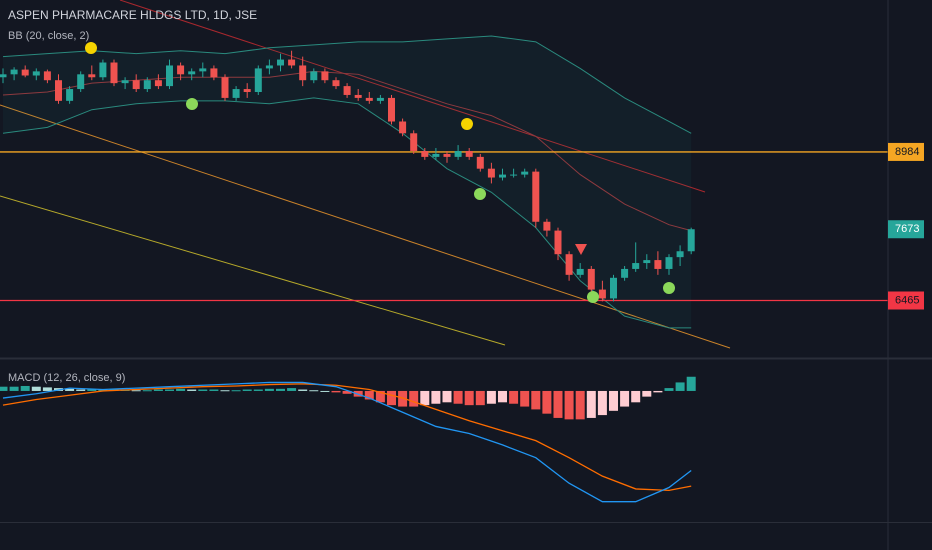 Image resolution: width=932 pixels, height=550 pixels. Describe the element at coordinates (66, 378) in the screenshot. I see `indicator-title: MACD (12, 26, close, 9)` at that location.